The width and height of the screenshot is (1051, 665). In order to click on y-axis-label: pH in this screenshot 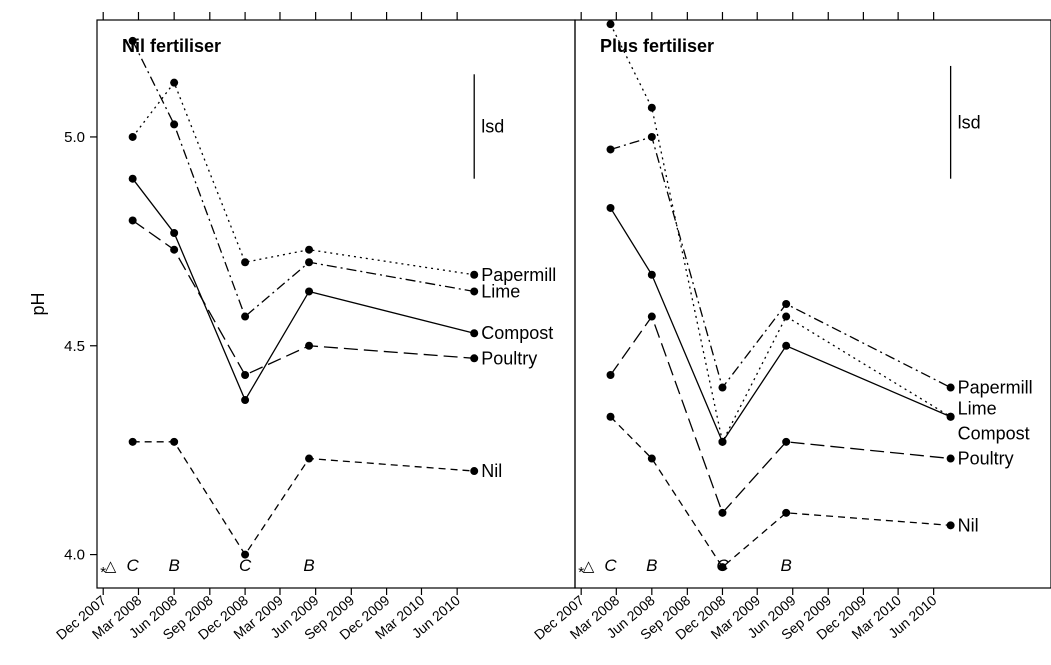, I will do `click(38, 303)`.